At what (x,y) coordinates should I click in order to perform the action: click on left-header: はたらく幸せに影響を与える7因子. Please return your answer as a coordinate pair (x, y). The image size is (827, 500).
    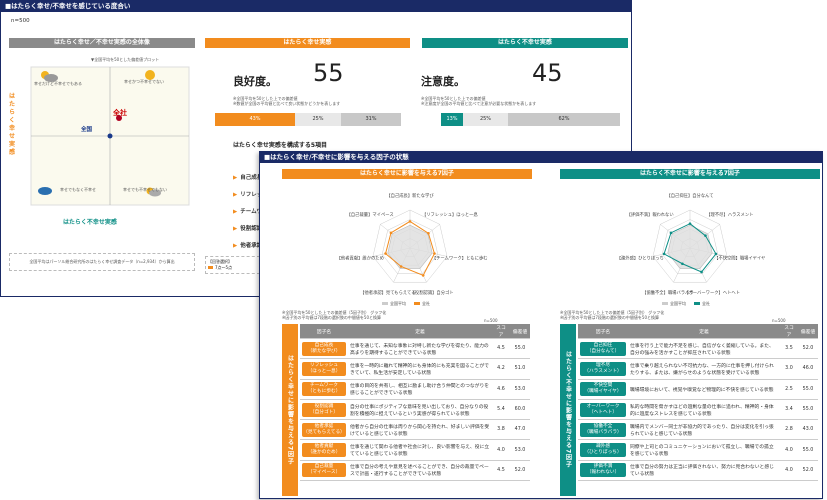
    Looking at the image, I should click on (407, 174).